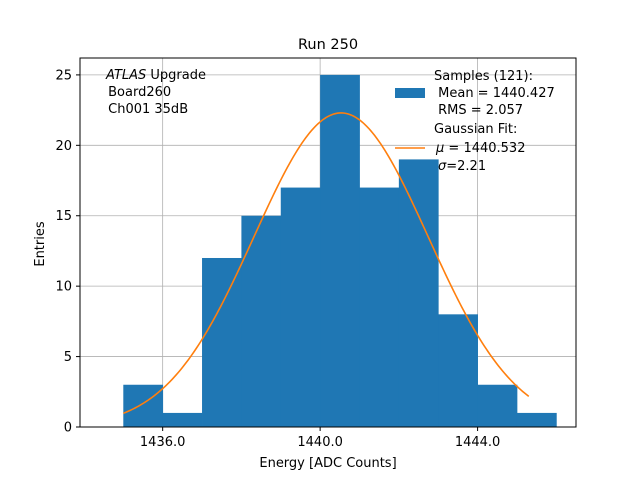  I want to click on legend-samples-patch, so click(410, 93).